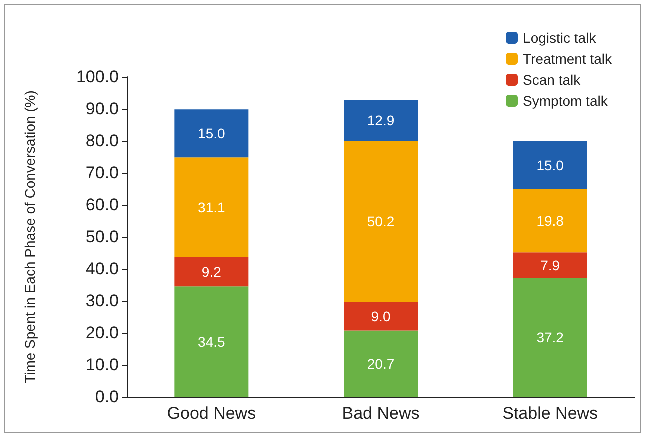  Describe the element at coordinates (102, 109) in the screenshot. I see `y-tick-label: 90.0` at that location.